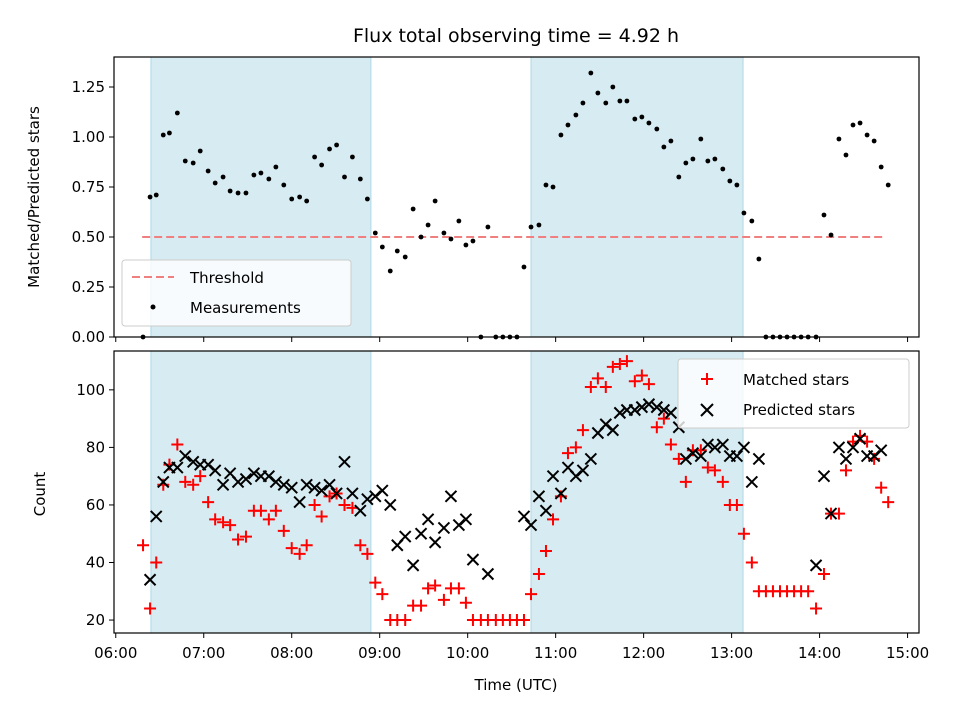 The height and width of the screenshot is (720, 960). I want to click on y-tick-label: 60, so click(95, 505).